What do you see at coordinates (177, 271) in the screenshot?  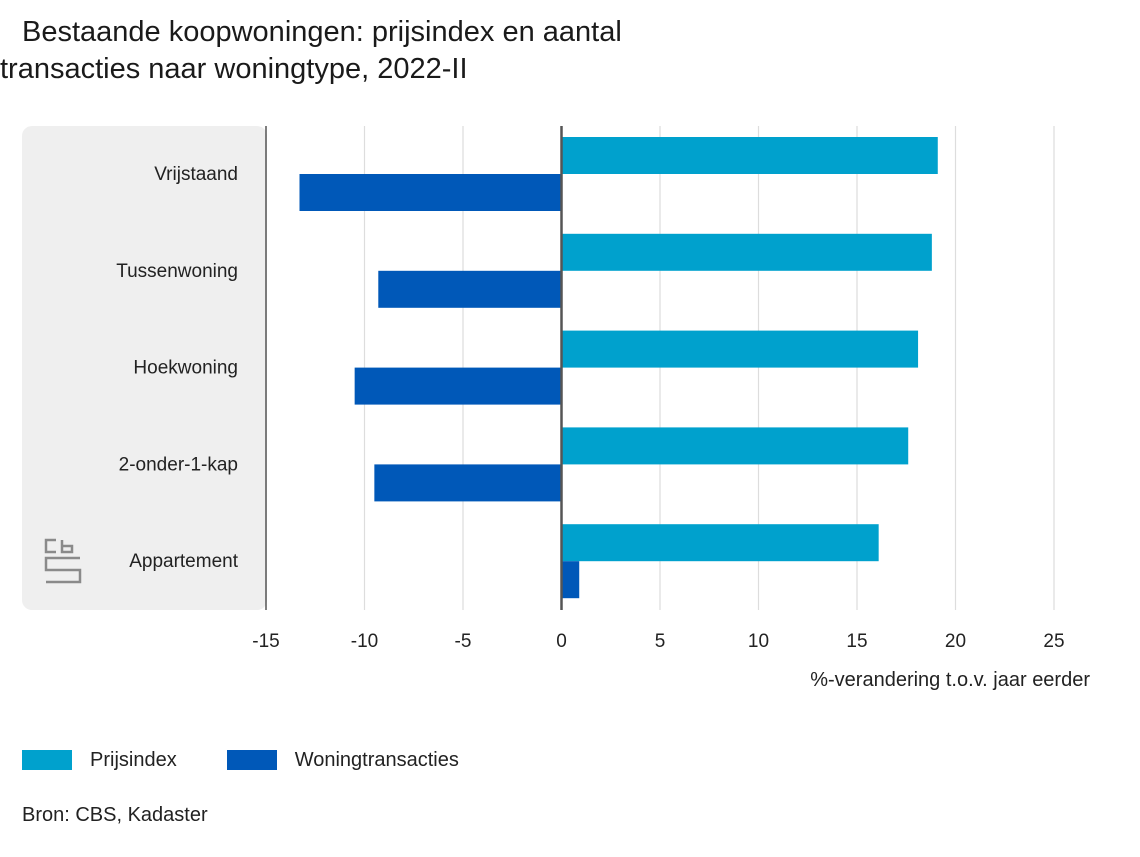 I see `category-label: Tussenwoning` at bounding box center [177, 271].